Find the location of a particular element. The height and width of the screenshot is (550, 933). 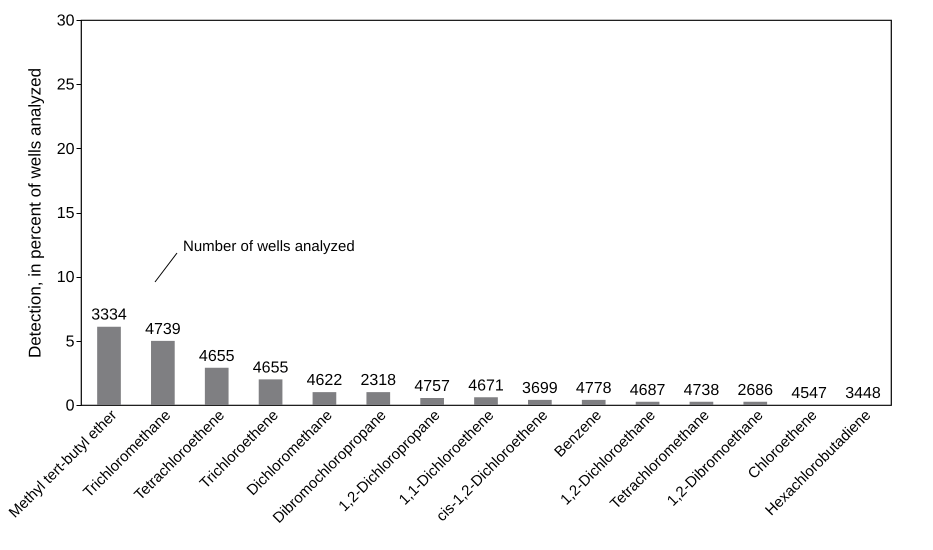

annotation: 4671 is located at coordinates (486, 385).